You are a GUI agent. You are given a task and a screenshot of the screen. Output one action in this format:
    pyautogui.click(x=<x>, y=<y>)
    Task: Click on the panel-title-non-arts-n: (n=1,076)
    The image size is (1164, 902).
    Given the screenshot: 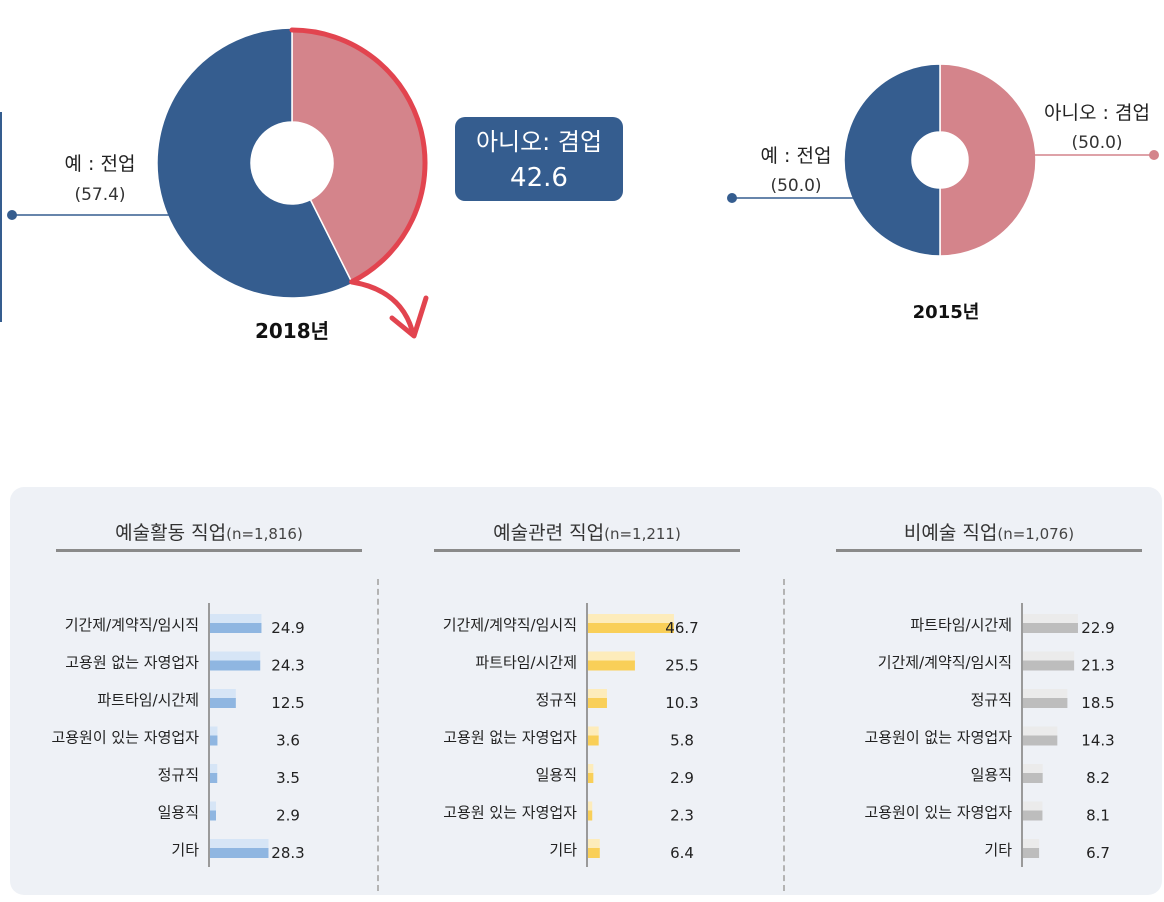 What is the action you would take?
    pyautogui.click(x=1036, y=534)
    